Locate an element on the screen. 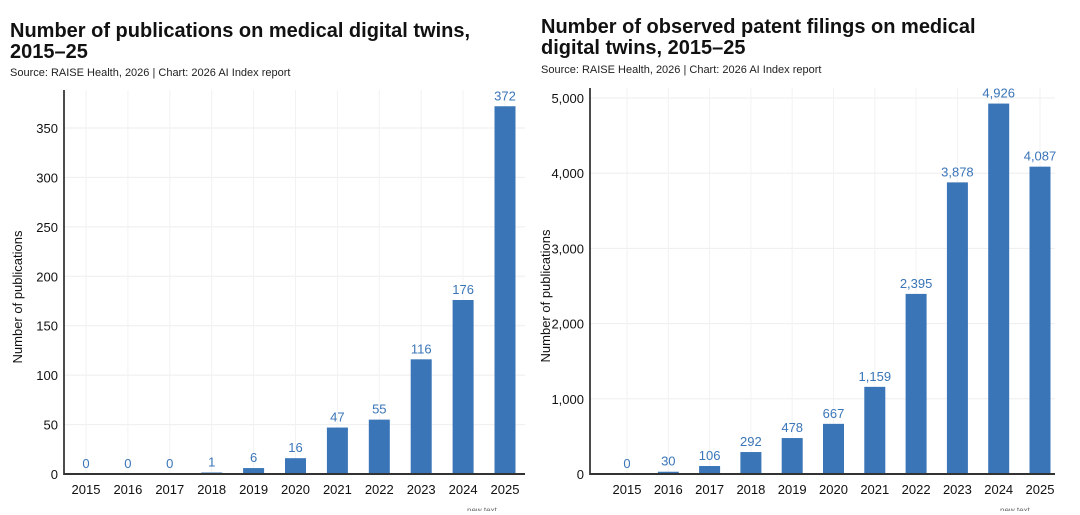 Image resolution: width=1080 pixels, height=515 pixels. chart-2-xtick-label: 2017 is located at coordinates (709, 489).